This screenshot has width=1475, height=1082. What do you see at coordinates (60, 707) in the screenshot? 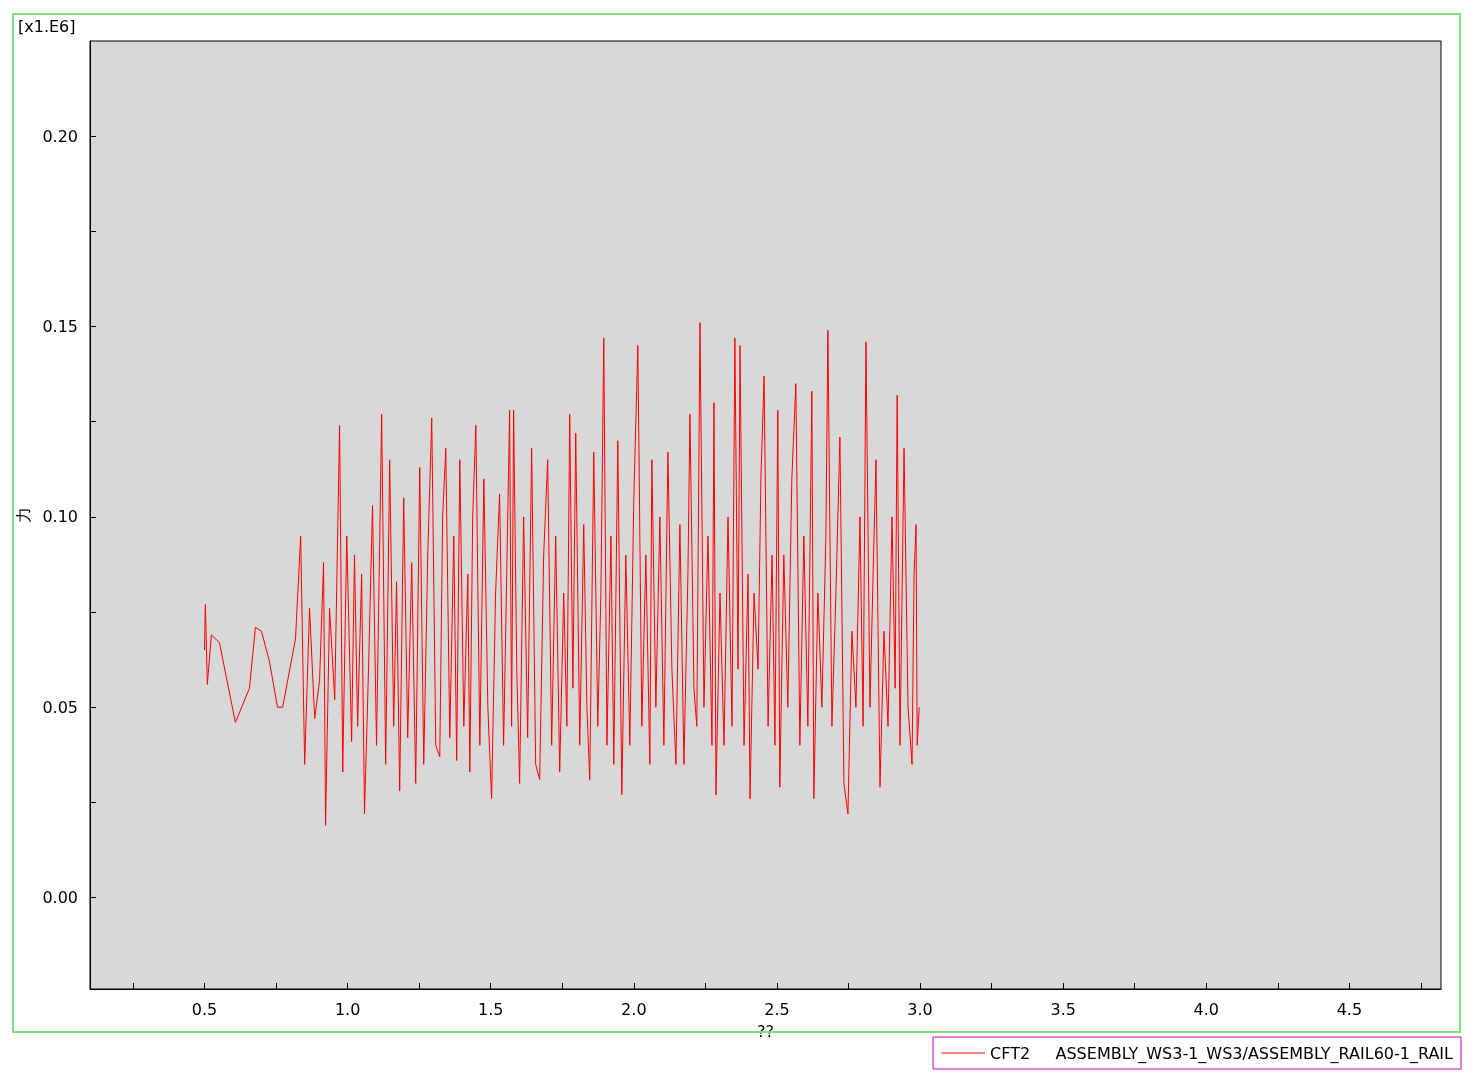
I see `y-tick-label: 0.05` at bounding box center [60, 707].